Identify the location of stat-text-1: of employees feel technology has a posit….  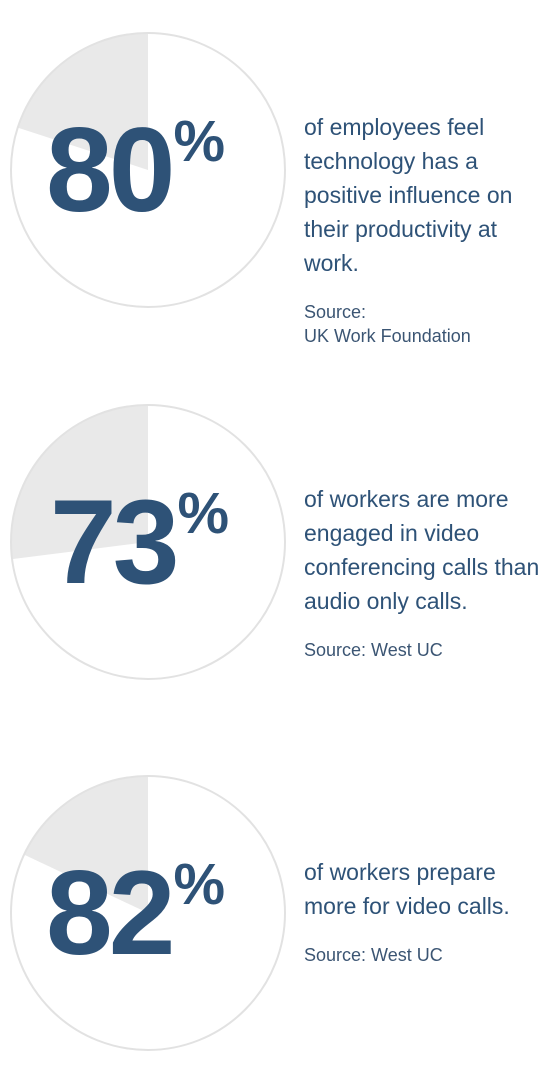
(424, 229).